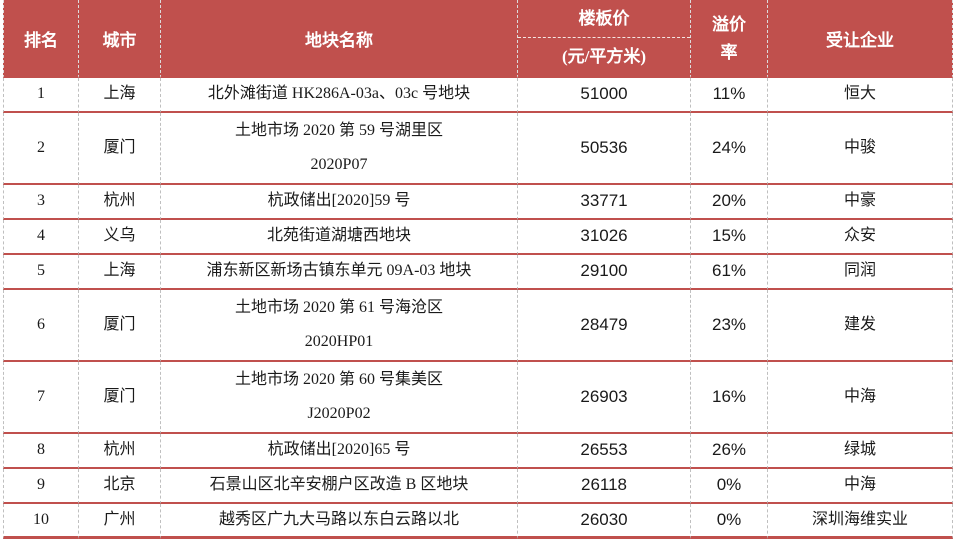  I want to click on cell-rank-text: 8, so click(41, 450).